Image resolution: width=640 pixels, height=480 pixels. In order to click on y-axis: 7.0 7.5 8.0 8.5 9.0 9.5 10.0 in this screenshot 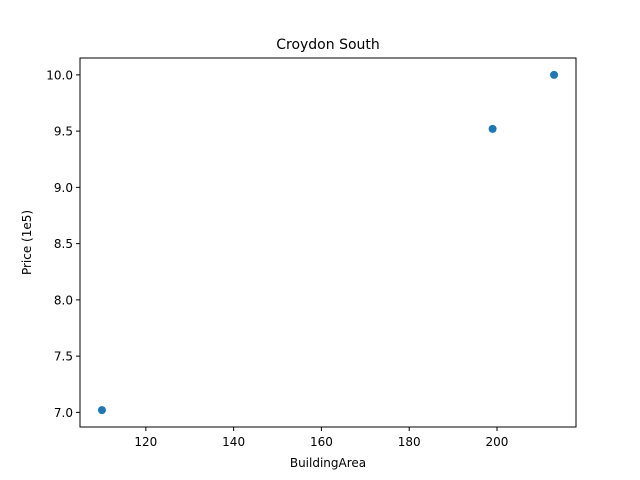, I will do `click(63, 244)`.